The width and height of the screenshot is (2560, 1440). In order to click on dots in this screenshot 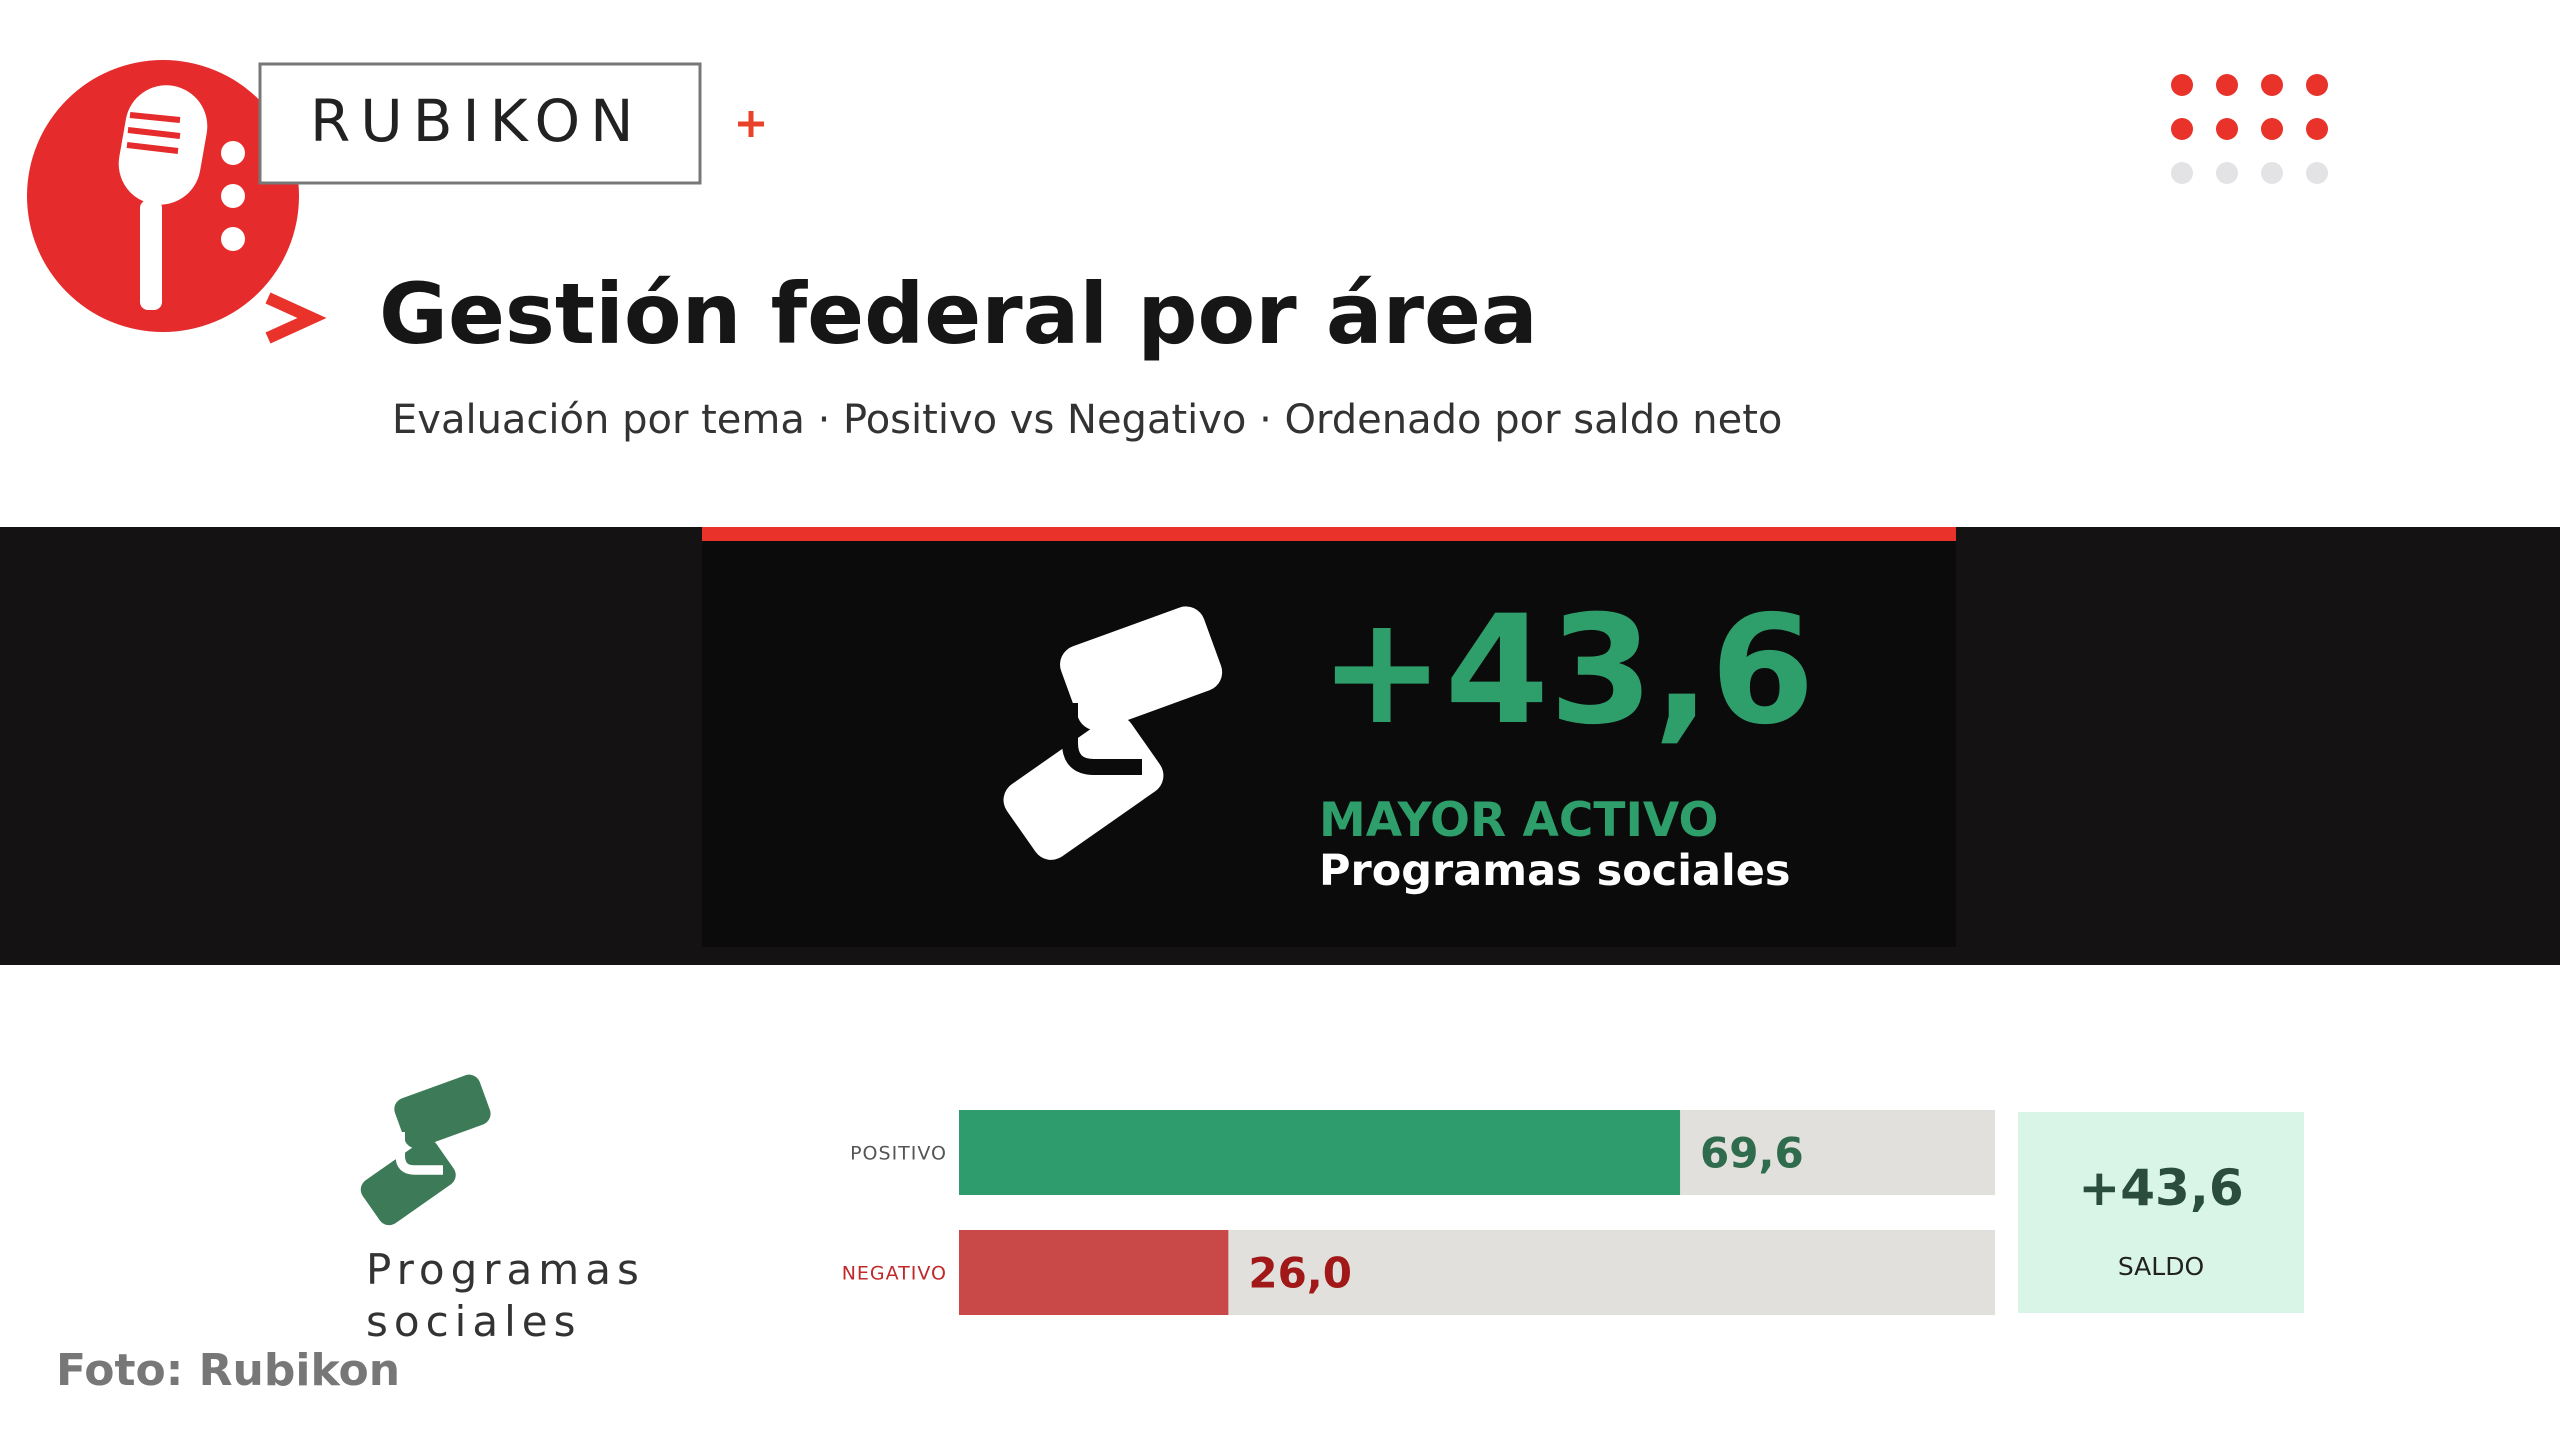, I will do `click(2249, 129)`.